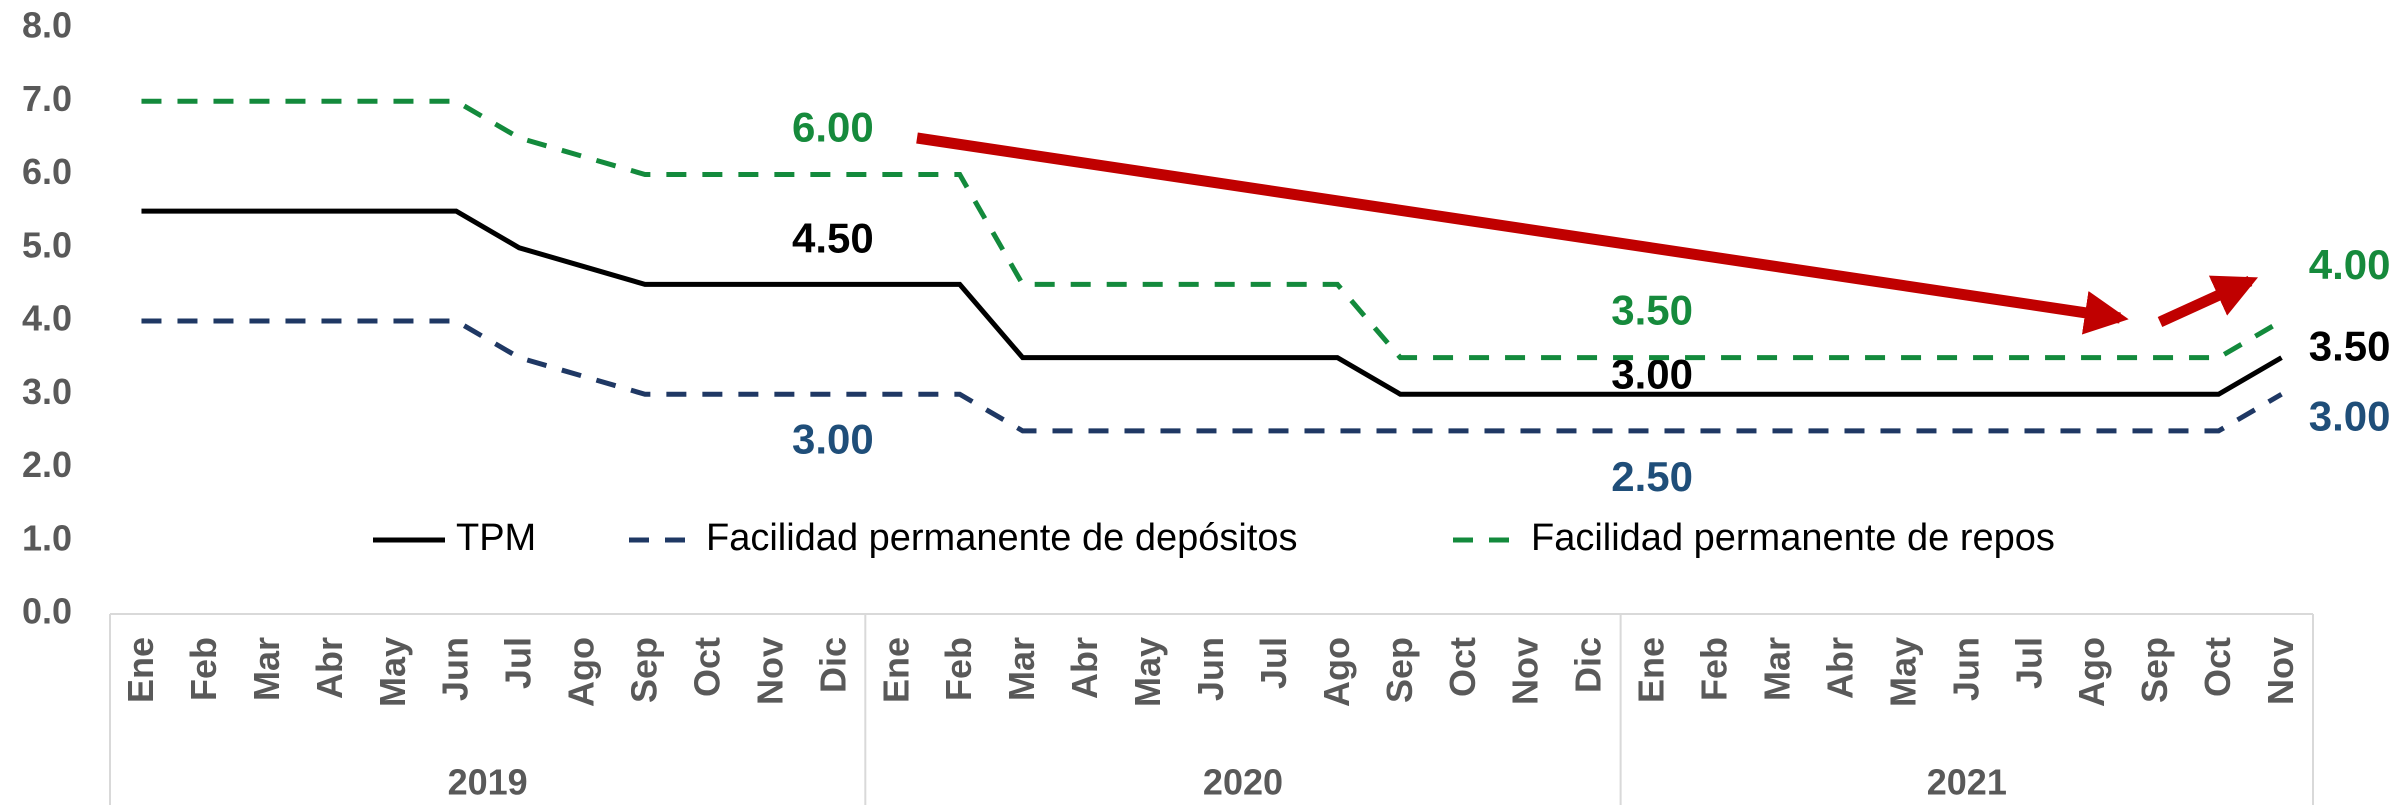  What do you see at coordinates (47, 318) in the screenshot?
I see `y-tick-label: 4.0` at bounding box center [47, 318].